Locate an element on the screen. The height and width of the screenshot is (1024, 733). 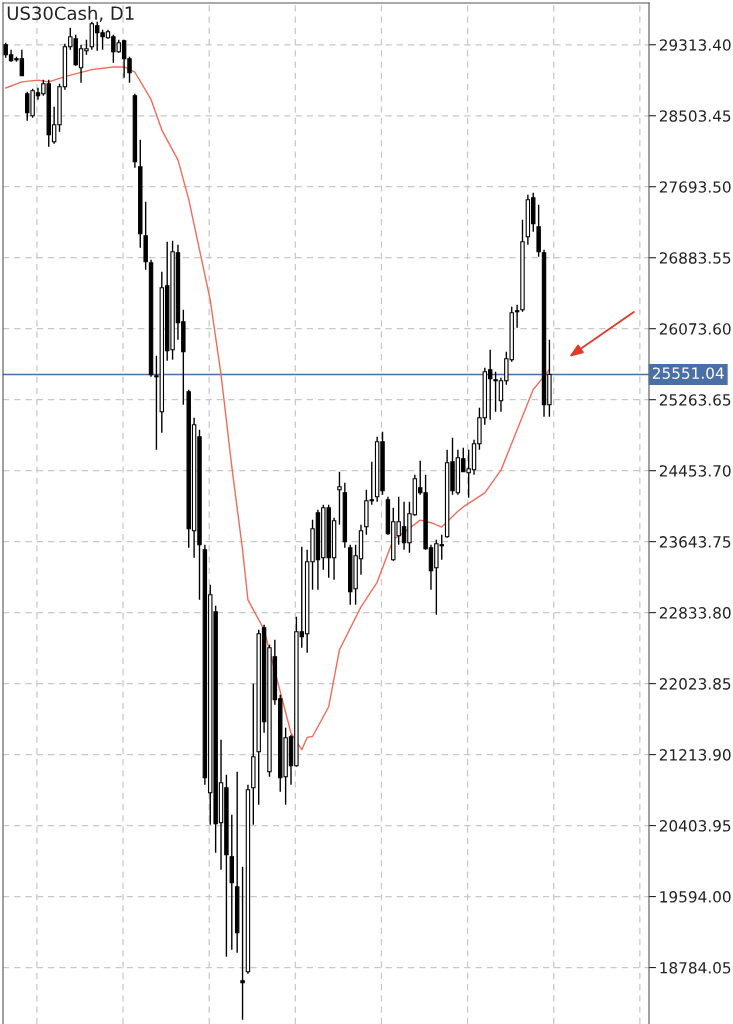
y-tick-label: 29313.40 is located at coordinates (695, 45).